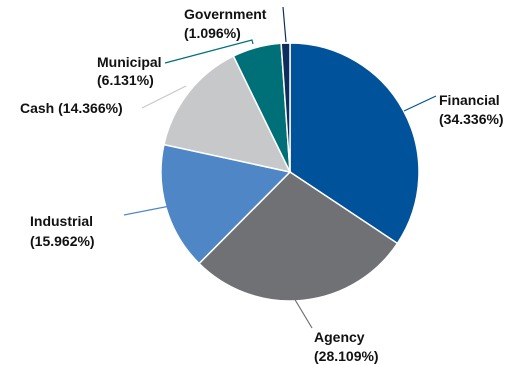 Image resolution: width=529 pixels, height=365 pixels. Describe the element at coordinates (61, 221) in the screenshot. I see `slice-label-industrial: Industrial` at that location.